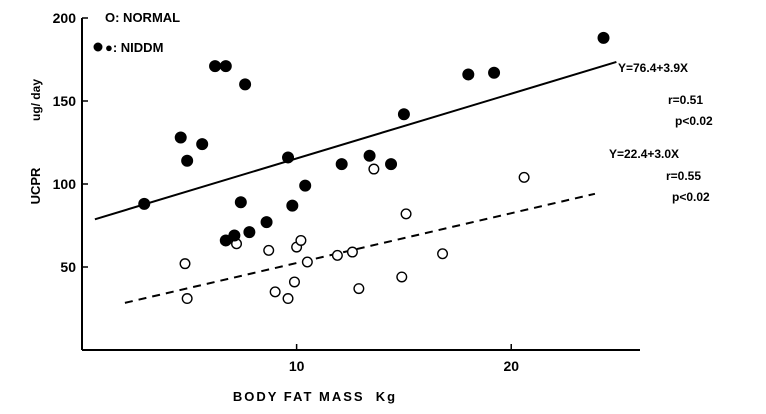  Describe the element at coordinates (691, 197) in the screenshot. I see `normal-p-value: p<0.02` at that location.